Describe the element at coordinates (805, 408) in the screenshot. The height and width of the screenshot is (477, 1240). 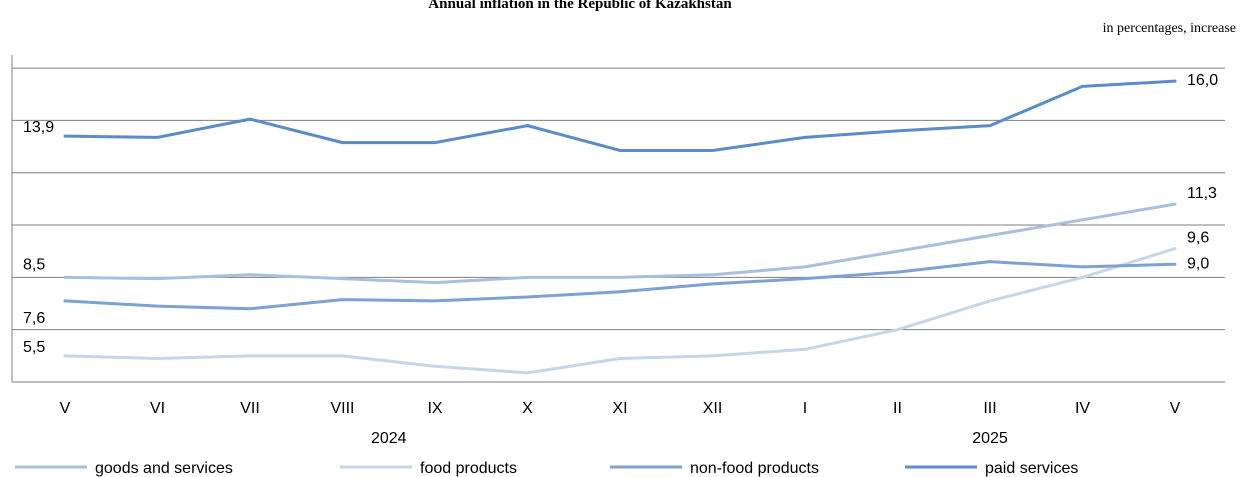
I see `x-tick-label: I` at that location.